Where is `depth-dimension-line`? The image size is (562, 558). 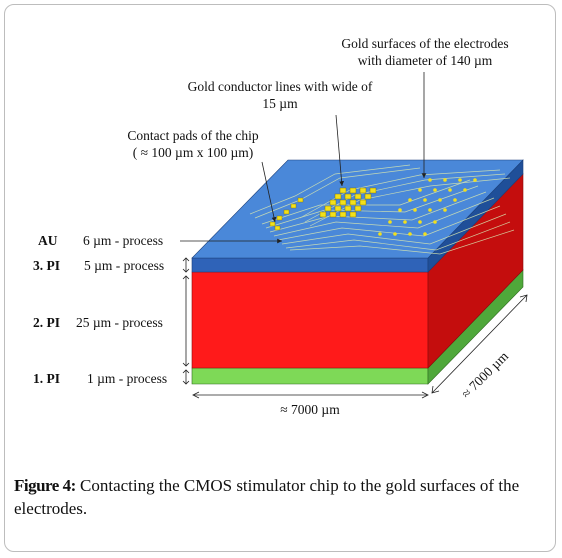
depth-dimension-line is located at coordinates (479, 344).